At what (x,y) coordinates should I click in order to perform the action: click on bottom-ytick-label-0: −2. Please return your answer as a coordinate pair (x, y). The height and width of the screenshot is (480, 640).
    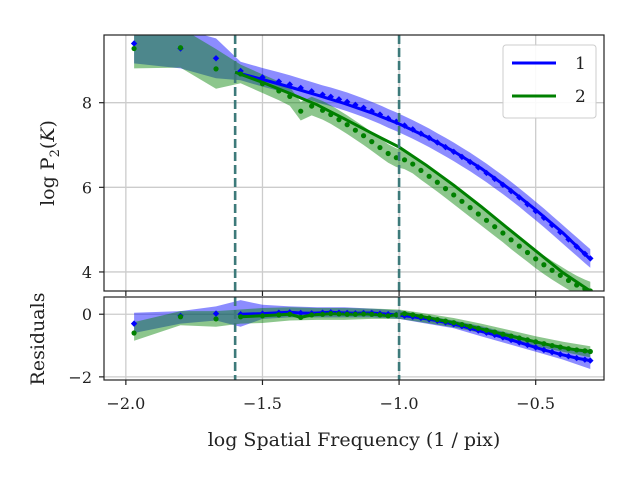
    Looking at the image, I should click on (80, 377).